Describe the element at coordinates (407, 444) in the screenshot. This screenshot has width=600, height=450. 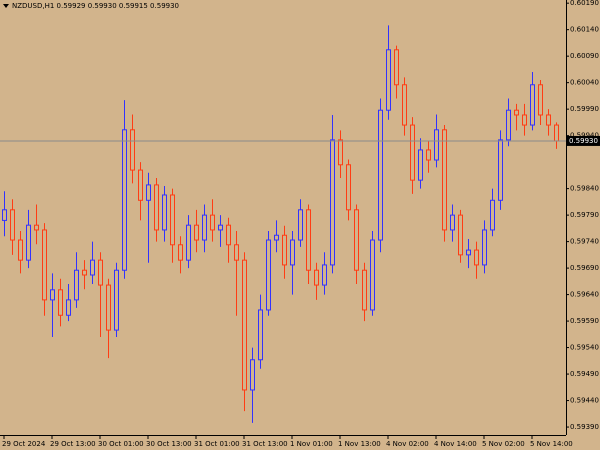
I see `x-tick-label: 4 Nov 02:00` at that location.